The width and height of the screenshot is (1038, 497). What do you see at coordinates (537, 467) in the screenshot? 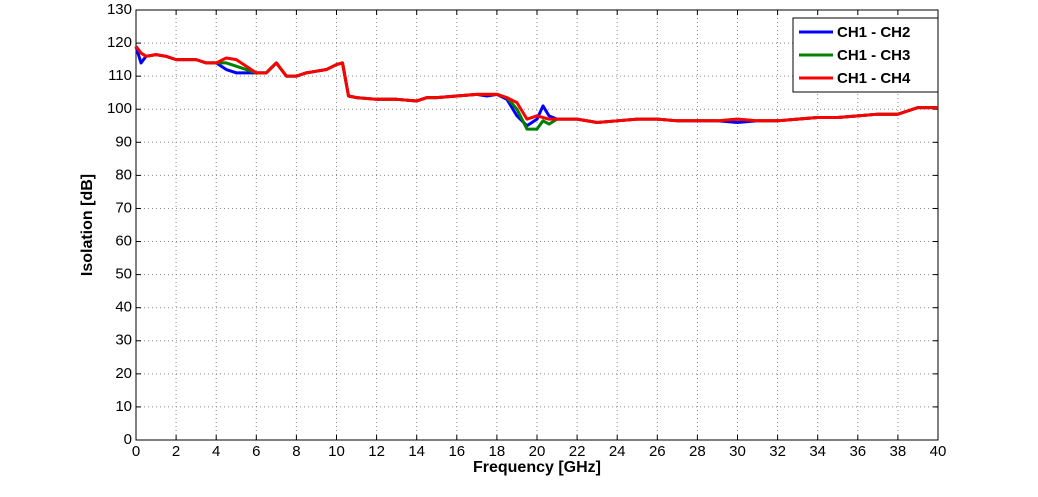
I see `x-axis-label: Frequency [GHz]` at bounding box center [537, 467].